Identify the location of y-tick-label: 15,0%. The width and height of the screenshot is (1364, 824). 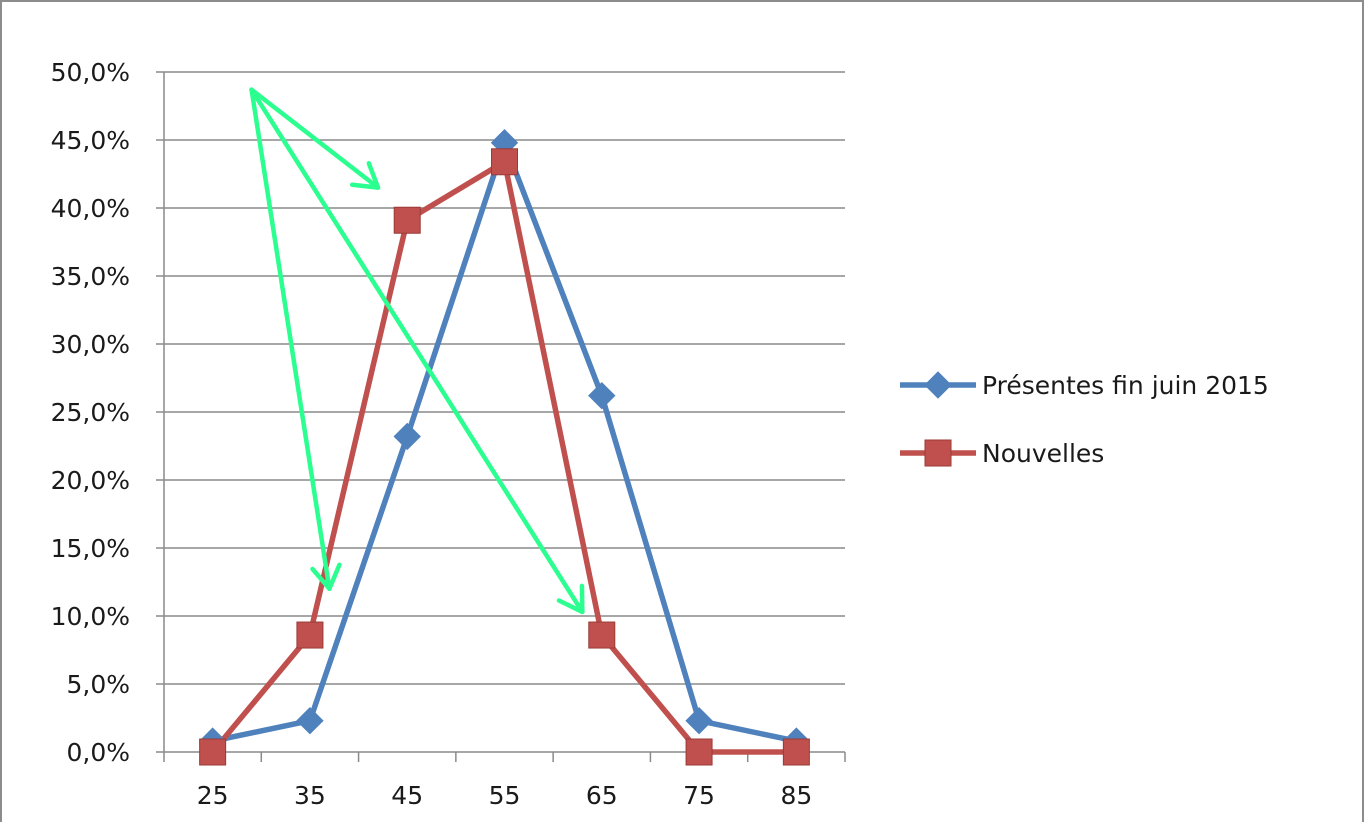
(90, 548).